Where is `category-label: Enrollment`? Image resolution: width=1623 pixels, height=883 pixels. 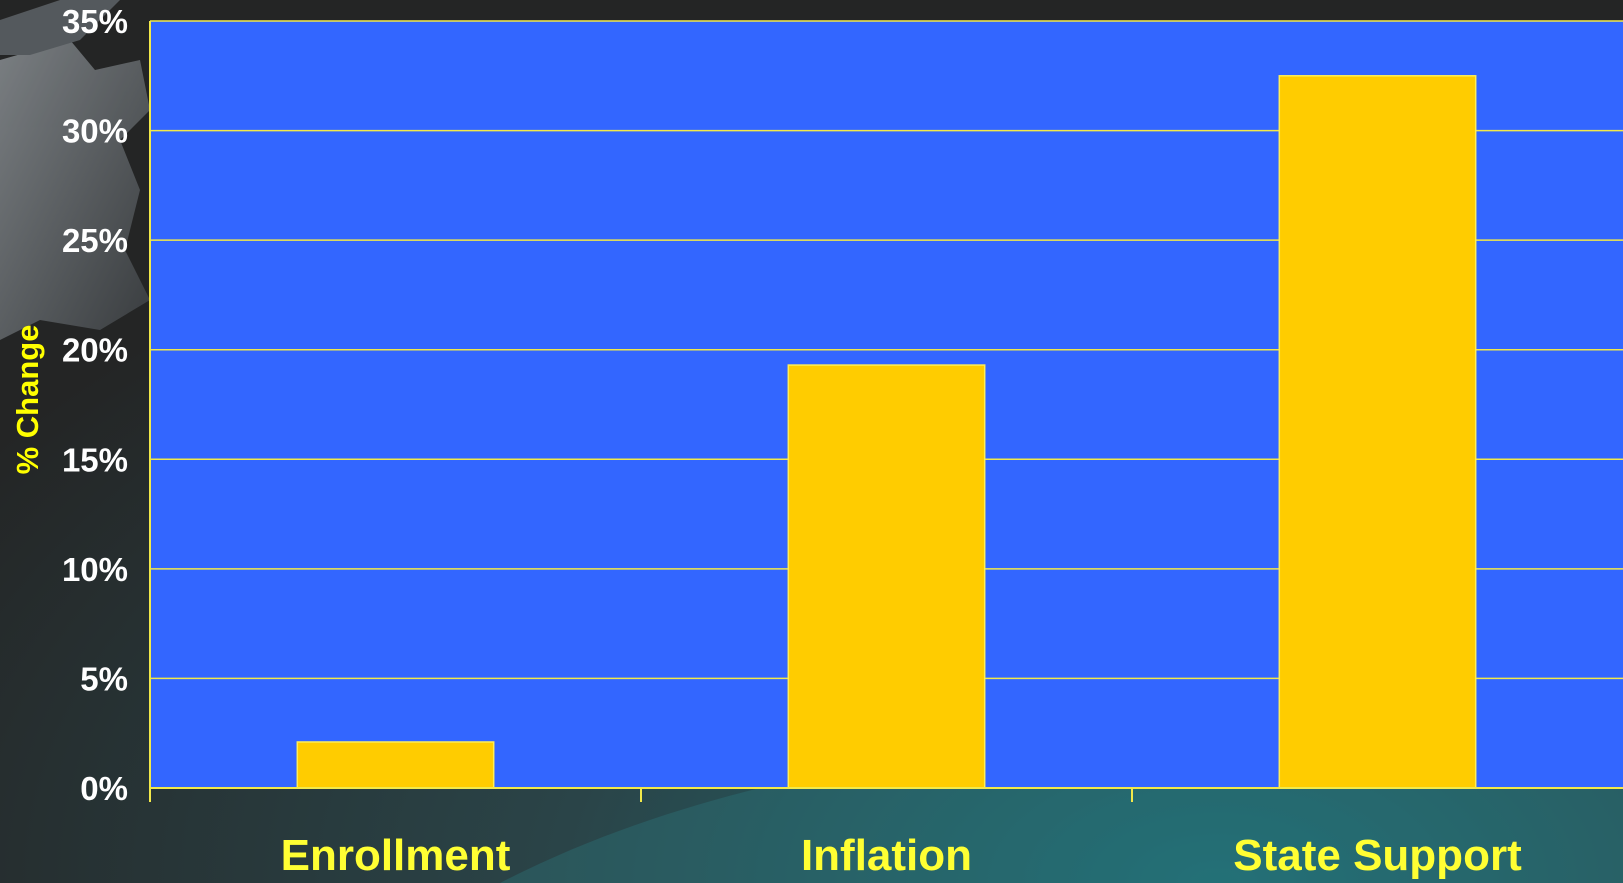
category-label: Enrollment is located at coordinates (396, 855).